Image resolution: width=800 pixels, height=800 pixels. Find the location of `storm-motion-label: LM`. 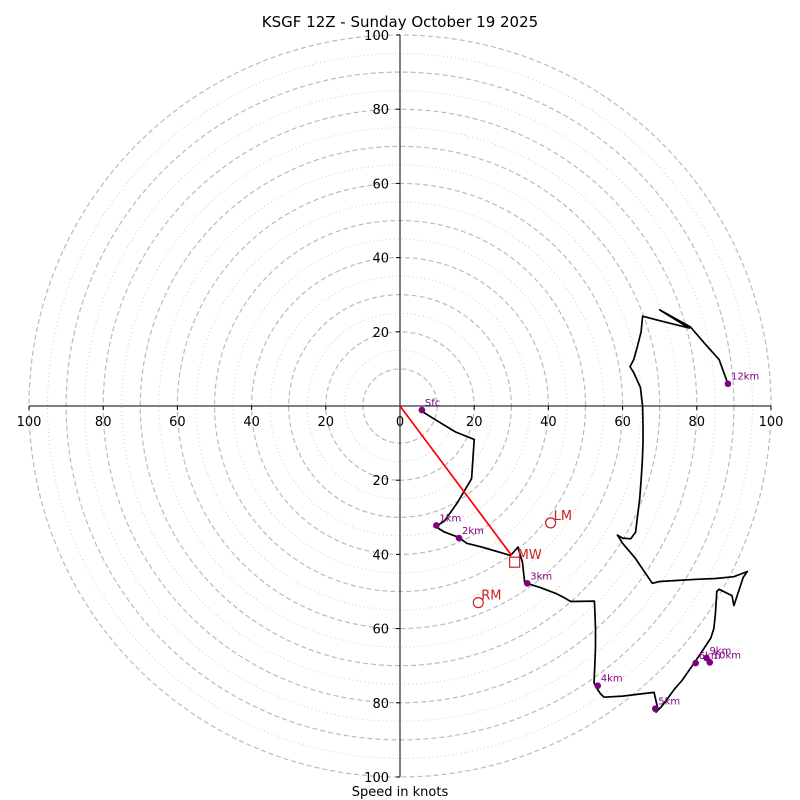

storm-motion-label: LM is located at coordinates (563, 516).